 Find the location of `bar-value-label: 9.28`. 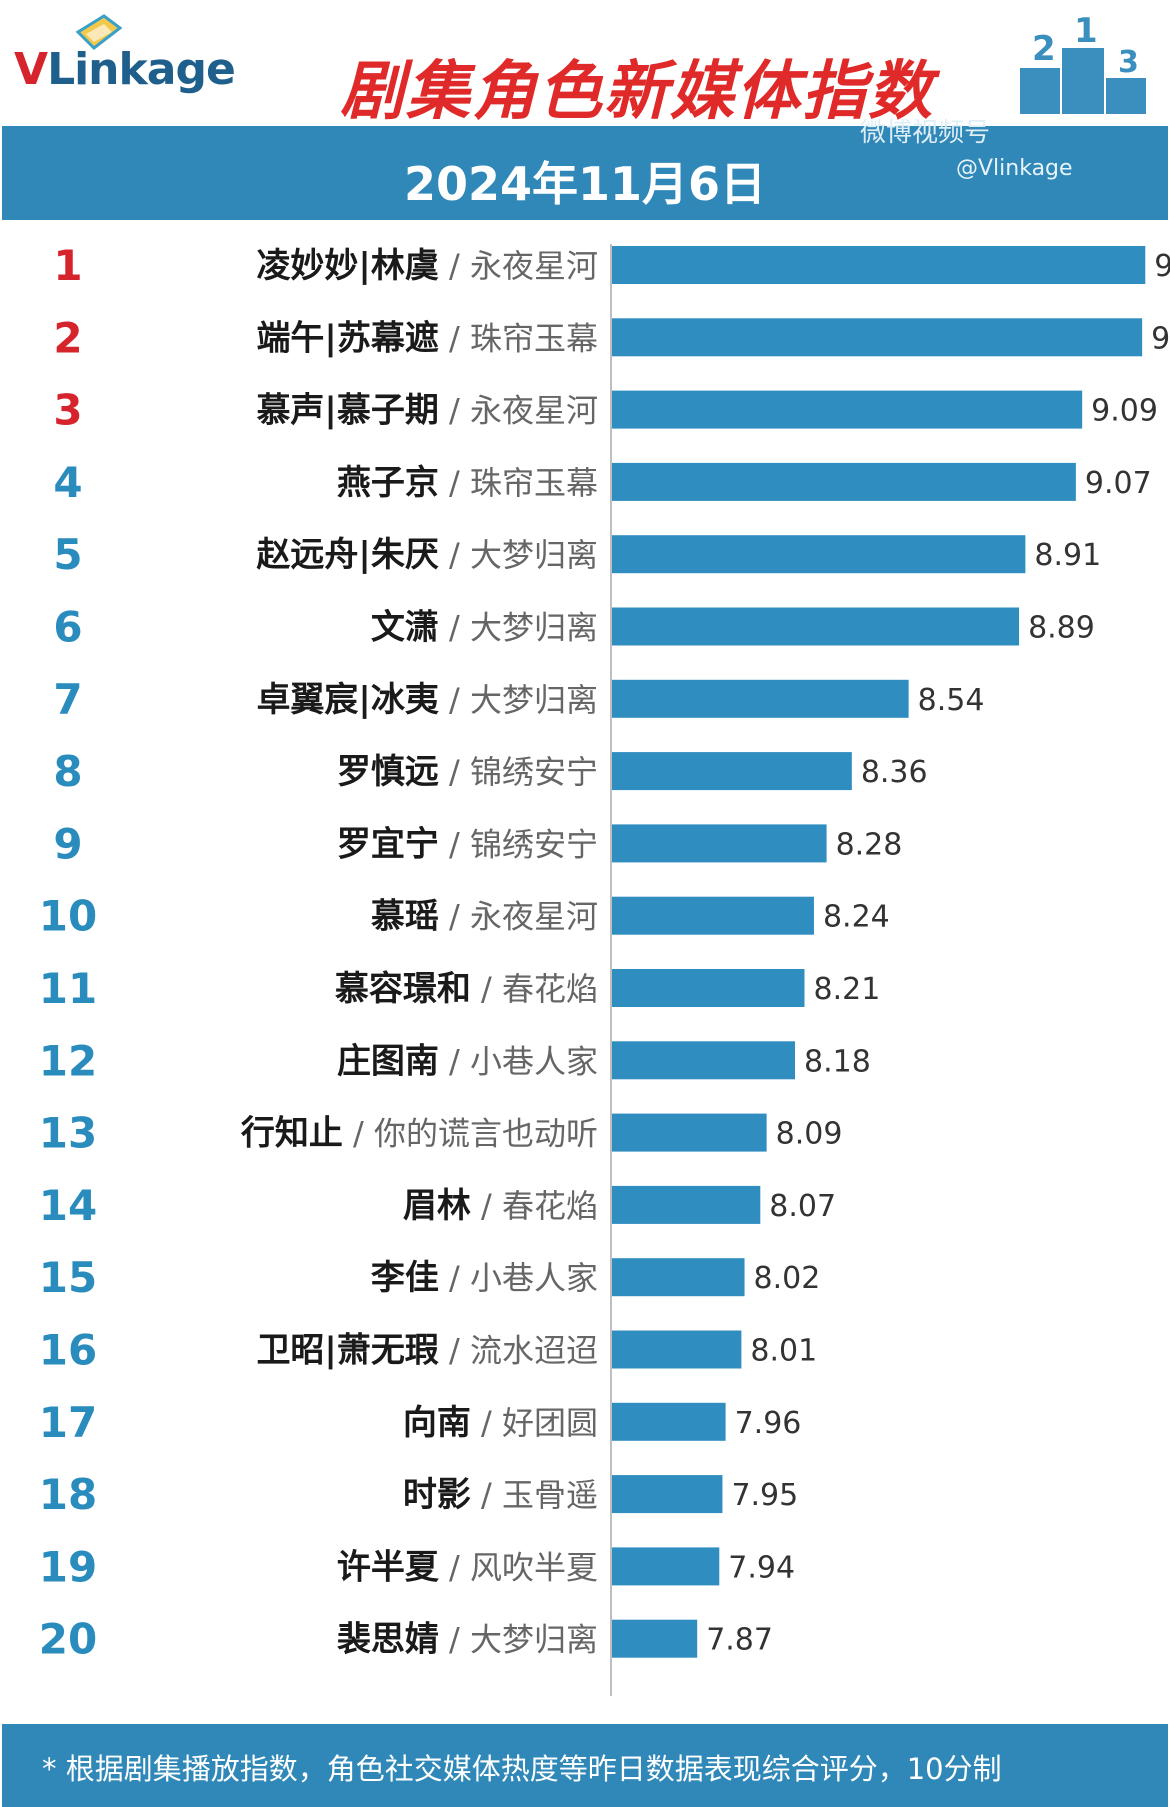

bar-value-label: 9.28 is located at coordinates (1160, 338).